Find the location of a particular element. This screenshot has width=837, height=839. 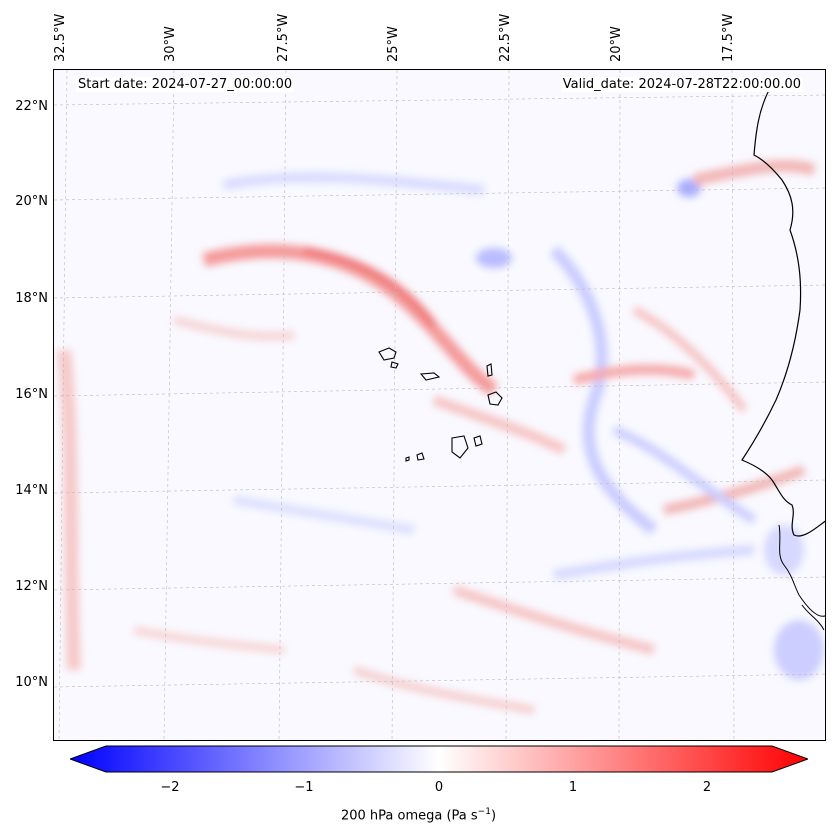

colorbar is located at coordinates (439, 759).